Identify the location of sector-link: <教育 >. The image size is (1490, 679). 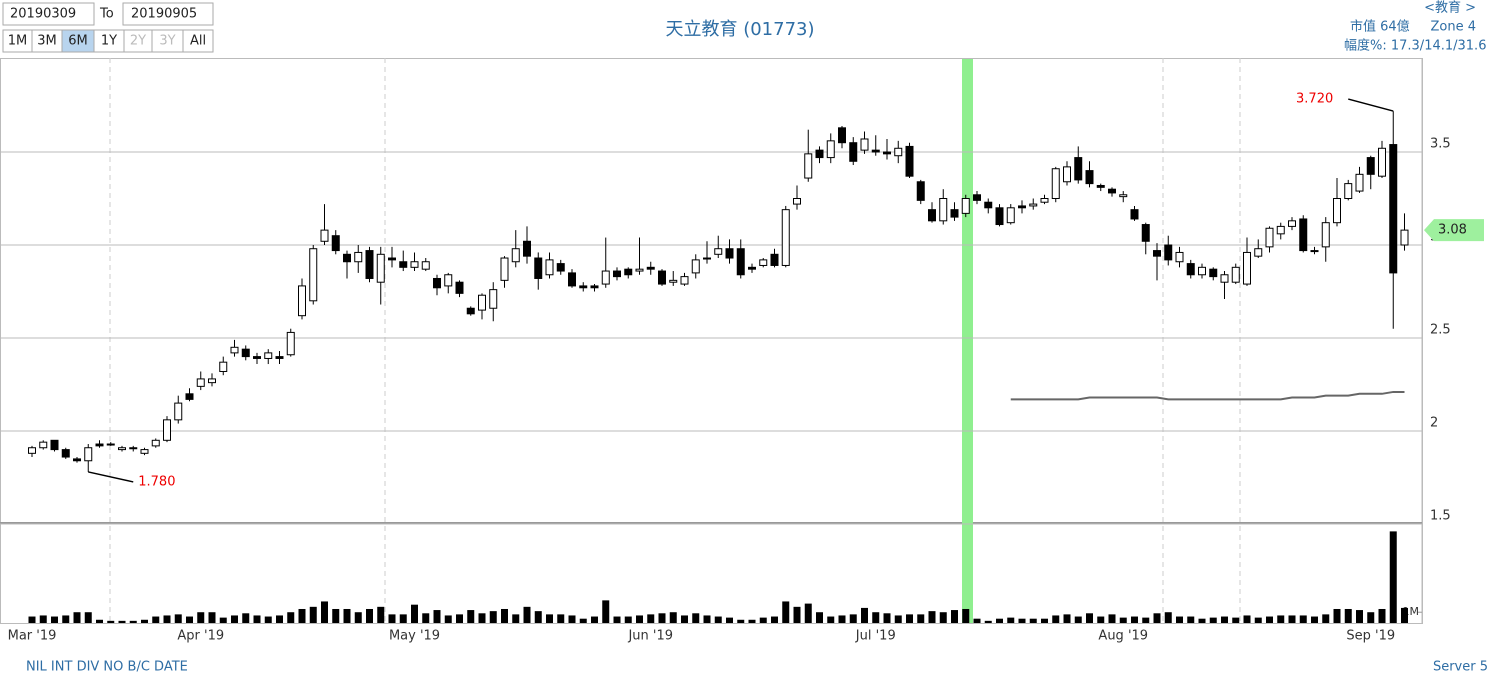
(1450, 8).